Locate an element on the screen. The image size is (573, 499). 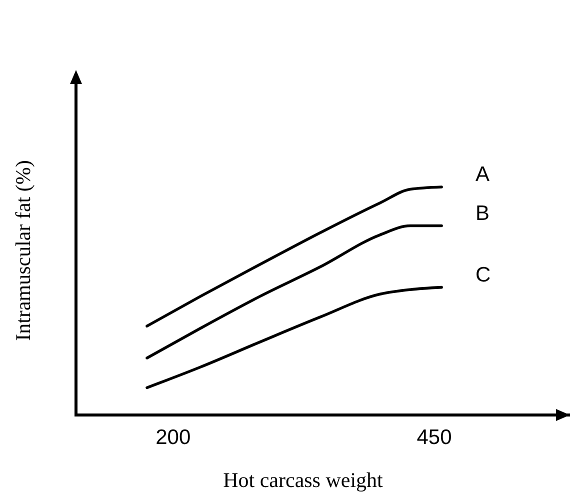
series-label: C is located at coordinates (483, 274).